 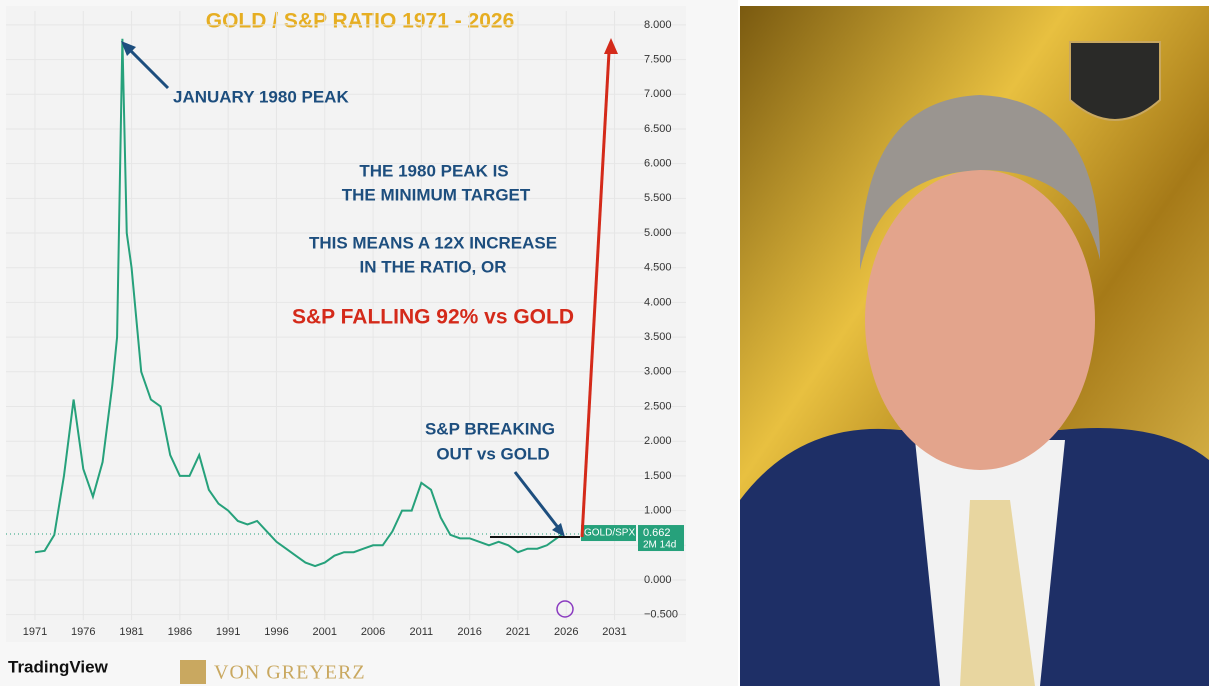 What do you see at coordinates (658, 372) in the screenshot?
I see `y-tick-label: 3.000` at bounding box center [658, 372].